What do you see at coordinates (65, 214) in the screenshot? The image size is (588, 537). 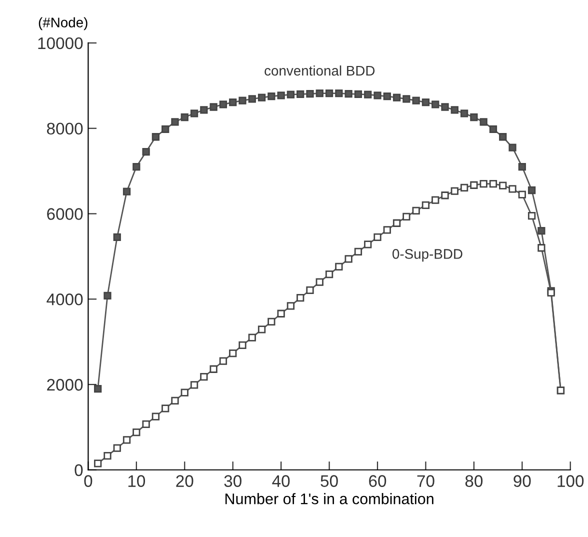 I see `y-tick-label: 6000` at bounding box center [65, 214].